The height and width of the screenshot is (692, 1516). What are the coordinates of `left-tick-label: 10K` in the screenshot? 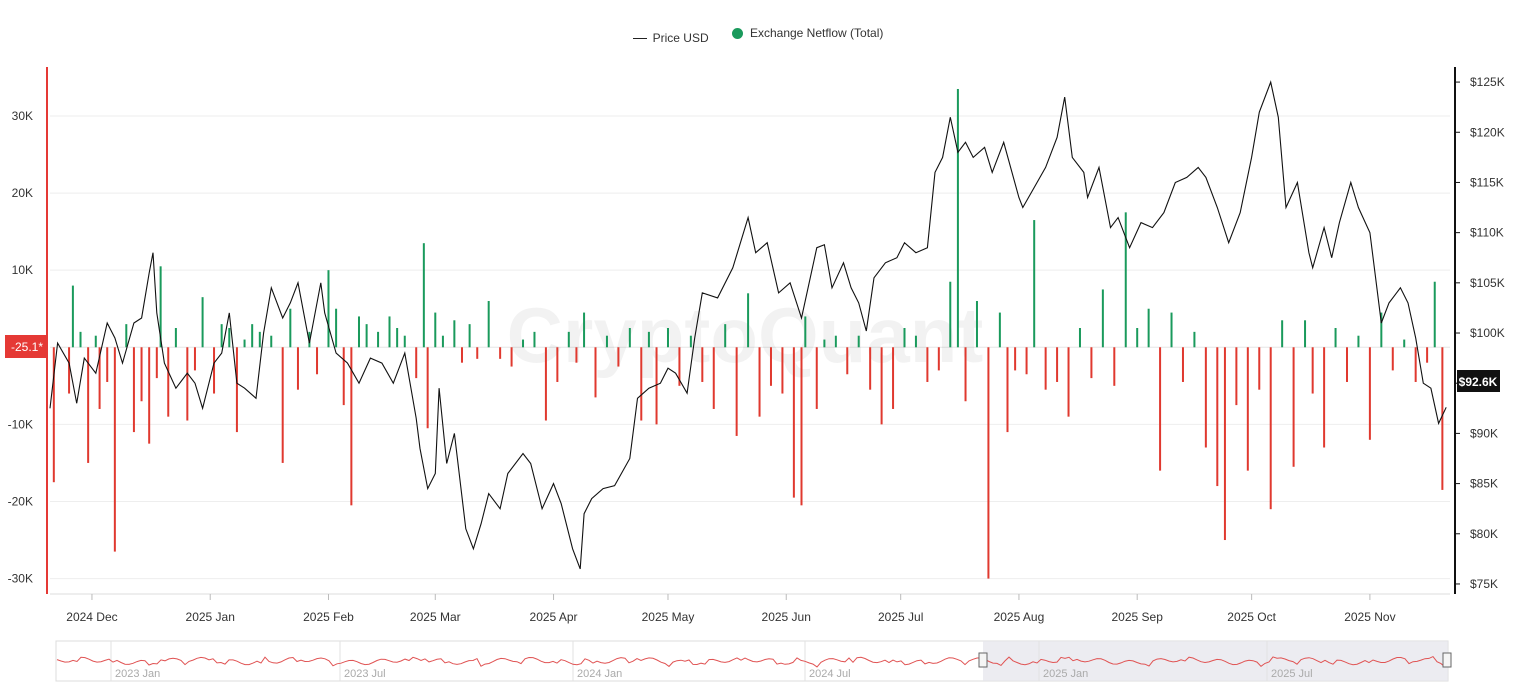 It's located at (22, 270).